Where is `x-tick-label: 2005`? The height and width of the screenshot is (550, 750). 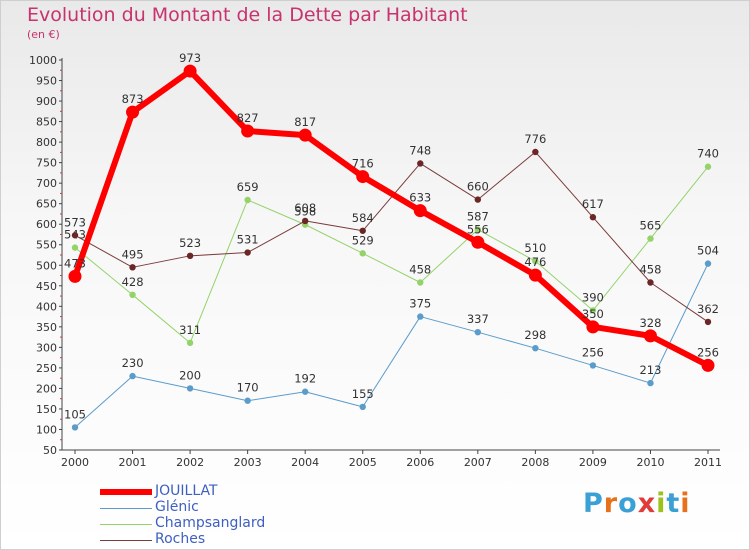
x-tick-label: 2005 is located at coordinates (363, 462).